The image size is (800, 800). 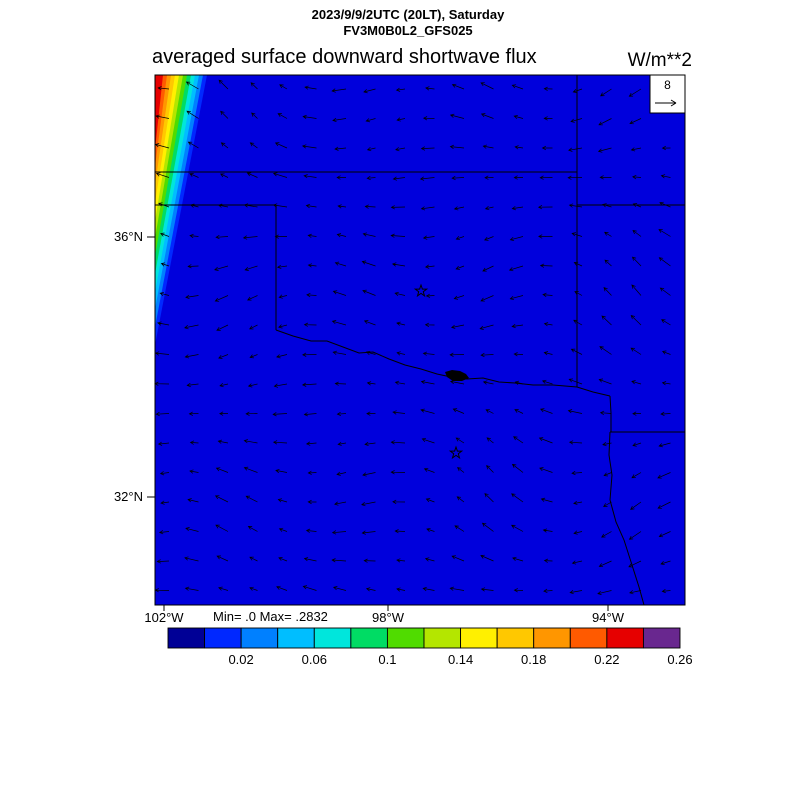 What do you see at coordinates (667, 85) in the screenshot?
I see `vector-key-value: 8` at bounding box center [667, 85].